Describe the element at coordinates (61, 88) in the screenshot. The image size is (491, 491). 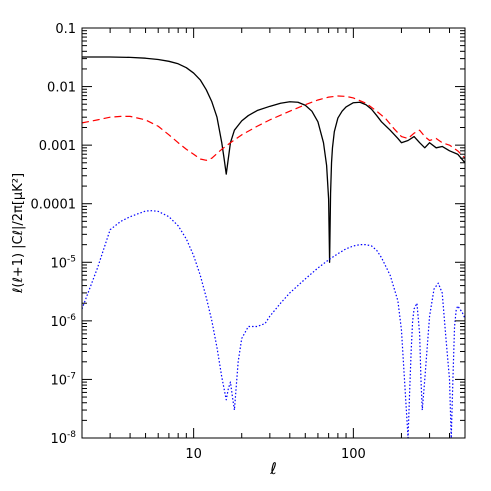
I see `y-tick-label: 0.01` at that location.